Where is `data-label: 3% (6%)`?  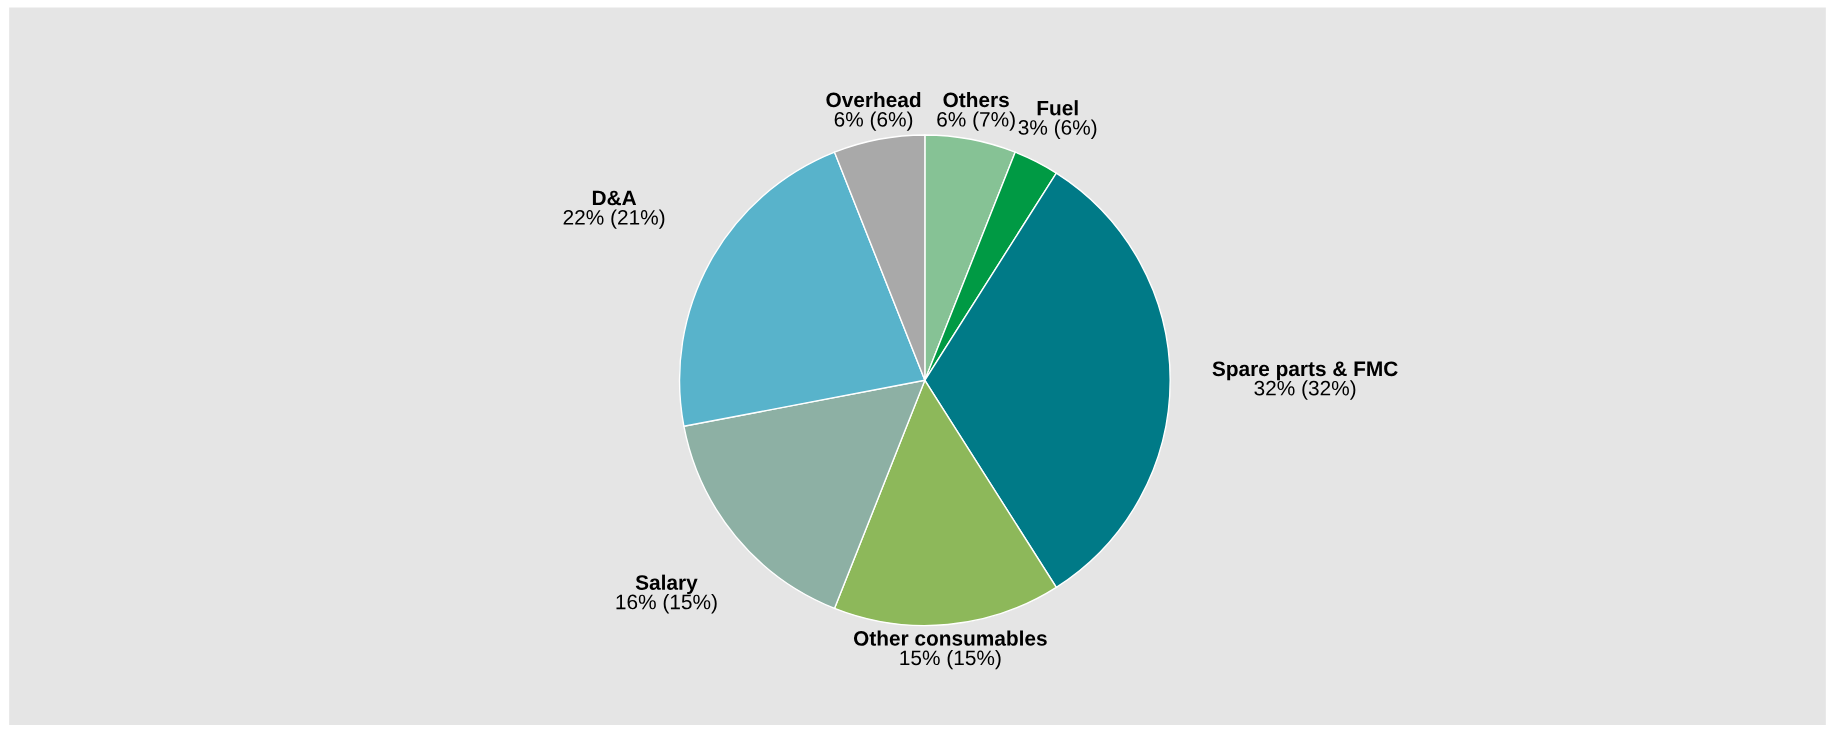
data-label: 3% (6%) is located at coordinates (1057, 129).